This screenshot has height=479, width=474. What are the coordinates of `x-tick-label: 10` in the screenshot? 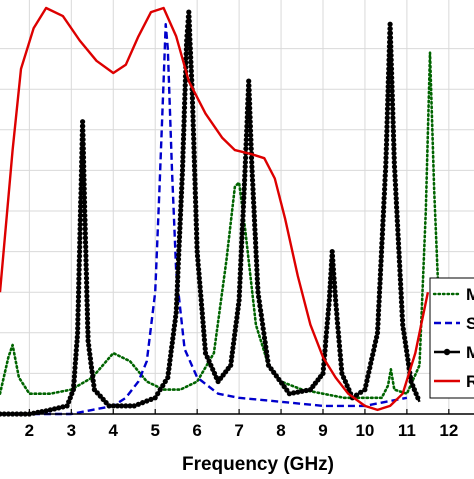 It's located at (364, 430).